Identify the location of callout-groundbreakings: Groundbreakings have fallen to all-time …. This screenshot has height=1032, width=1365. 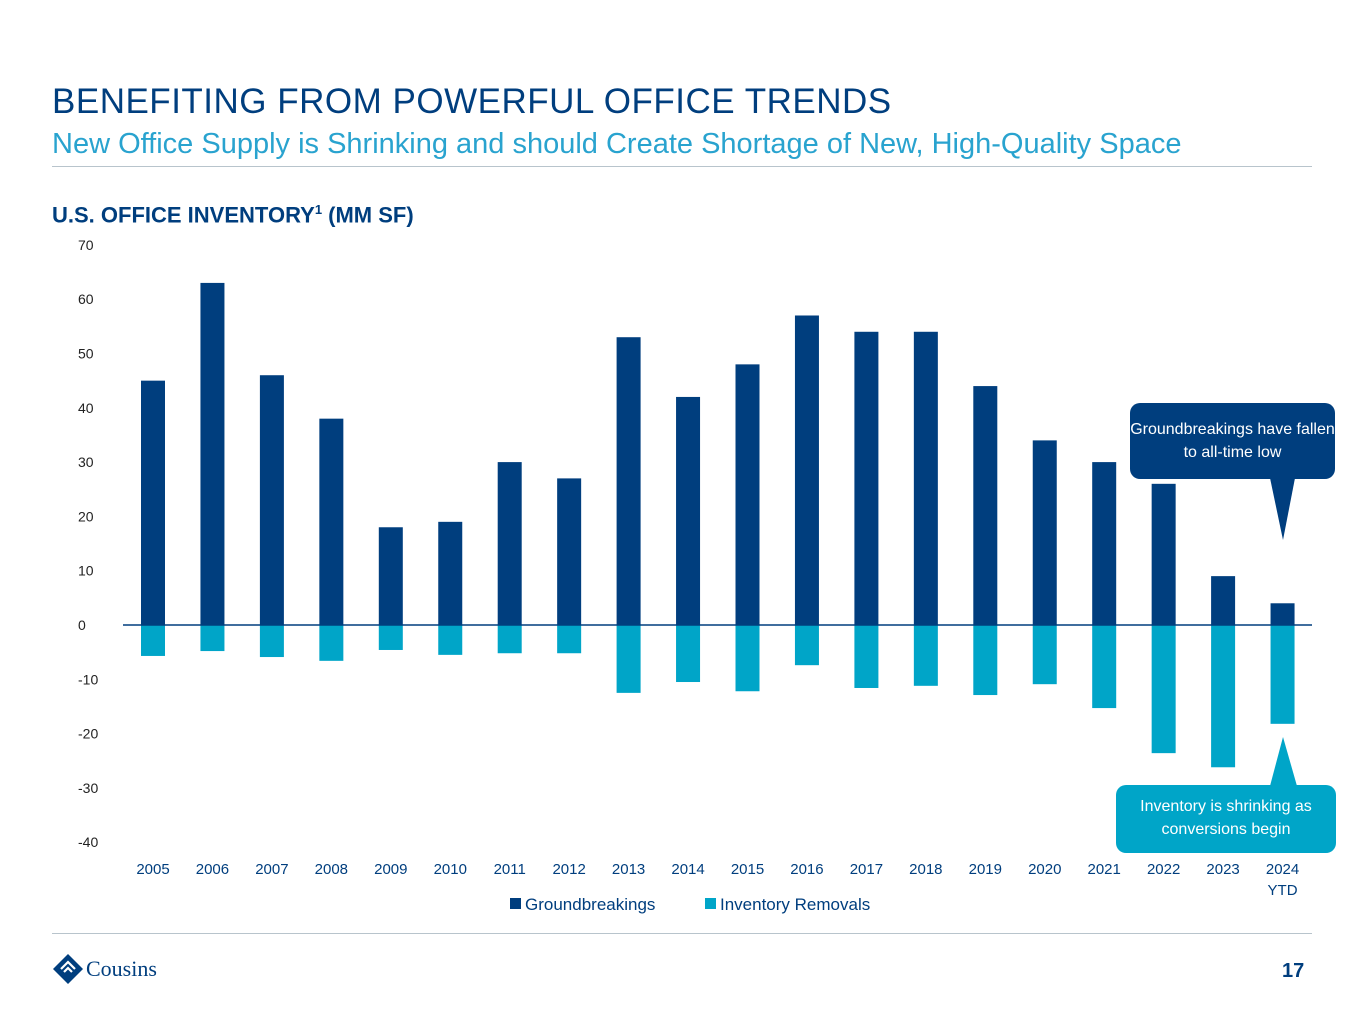
(1232, 441).